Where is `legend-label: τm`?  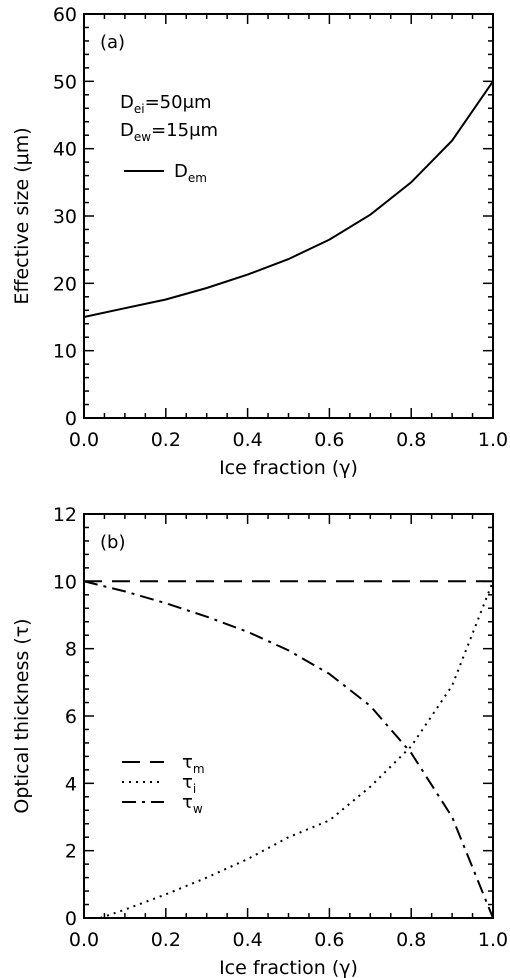 legend-label: τm is located at coordinates (193, 764).